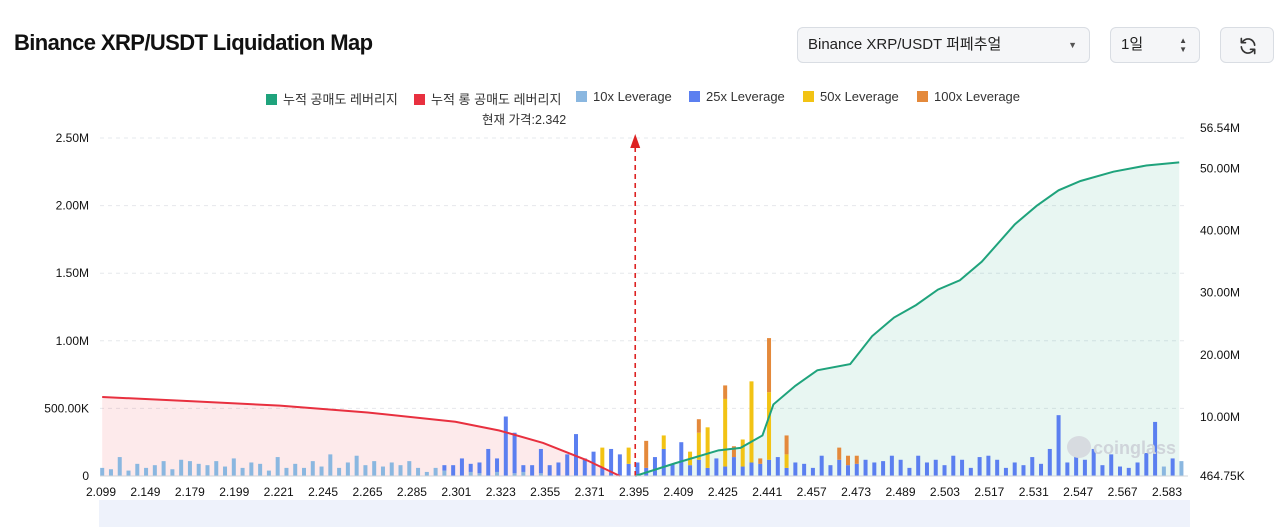 This screenshot has width=1280, height=527. What do you see at coordinates (332, 98) in the screenshot?
I see `legend-item-cum-short: 누적 공매도 레버리지` at bounding box center [332, 98].